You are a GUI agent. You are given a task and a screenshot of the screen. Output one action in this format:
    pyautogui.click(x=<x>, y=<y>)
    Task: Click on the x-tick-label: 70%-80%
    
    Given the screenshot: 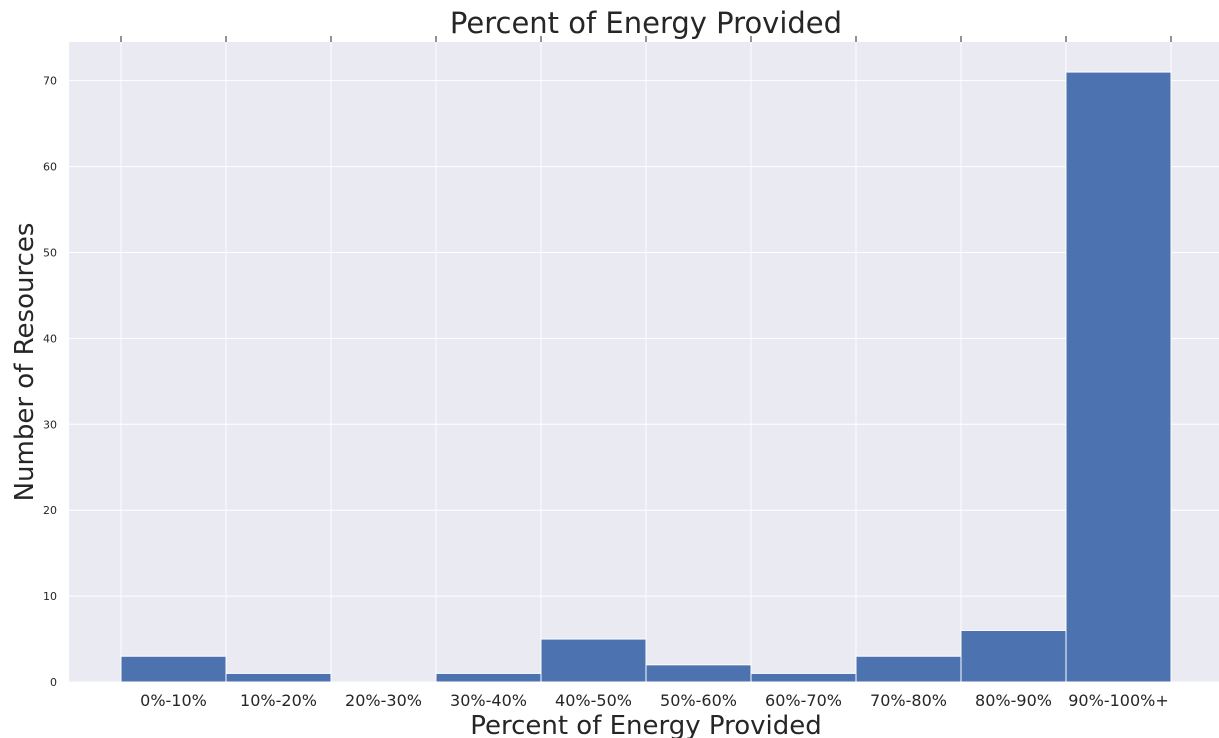 What is the action you would take?
    pyautogui.click(x=908, y=700)
    